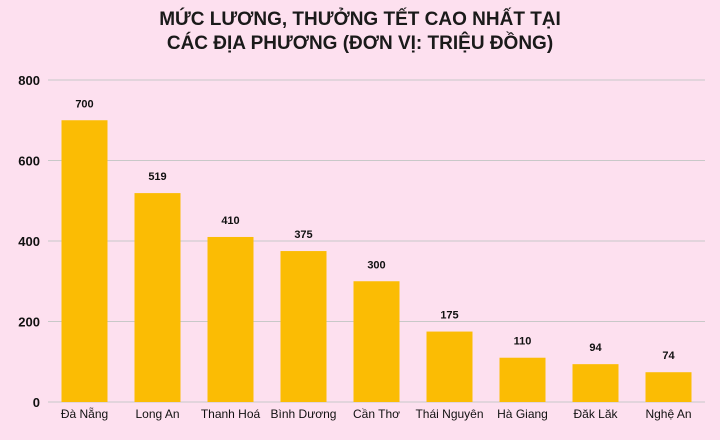 The width and height of the screenshot is (720, 440). What do you see at coordinates (84, 413) in the screenshot?
I see `x-tick-label: Đà Nẵng` at bounding box center [84, 413].